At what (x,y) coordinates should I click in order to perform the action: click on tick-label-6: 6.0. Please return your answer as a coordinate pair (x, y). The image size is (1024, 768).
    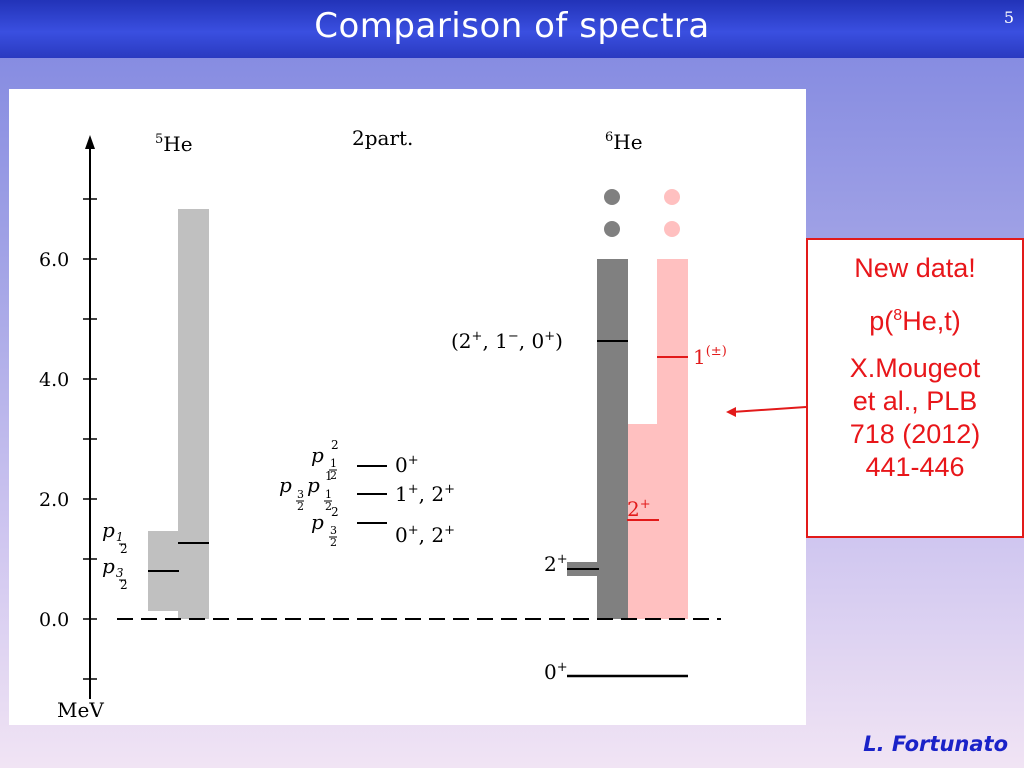
    Looking at the image, I should click on (54, 260).